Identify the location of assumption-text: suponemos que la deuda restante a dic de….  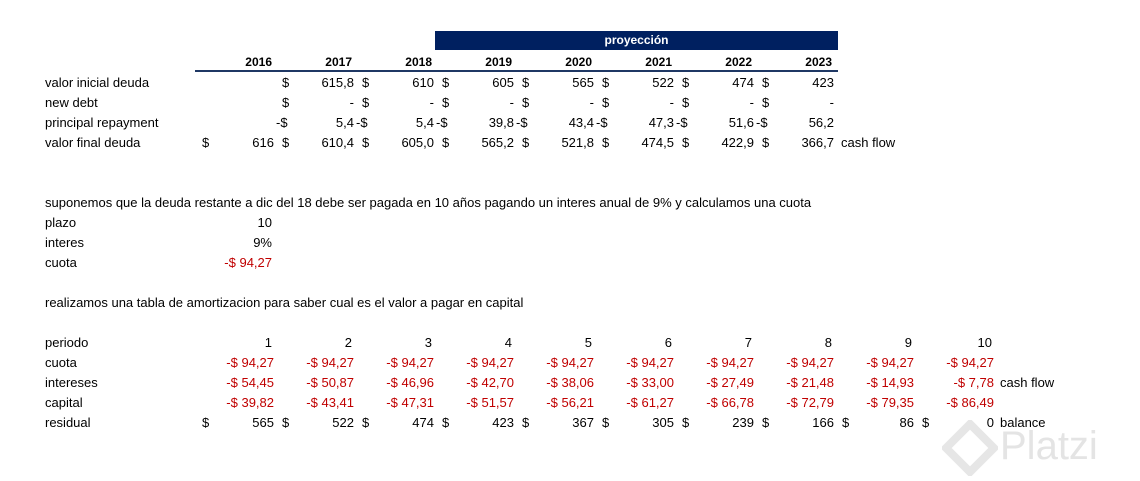
(428, 202).